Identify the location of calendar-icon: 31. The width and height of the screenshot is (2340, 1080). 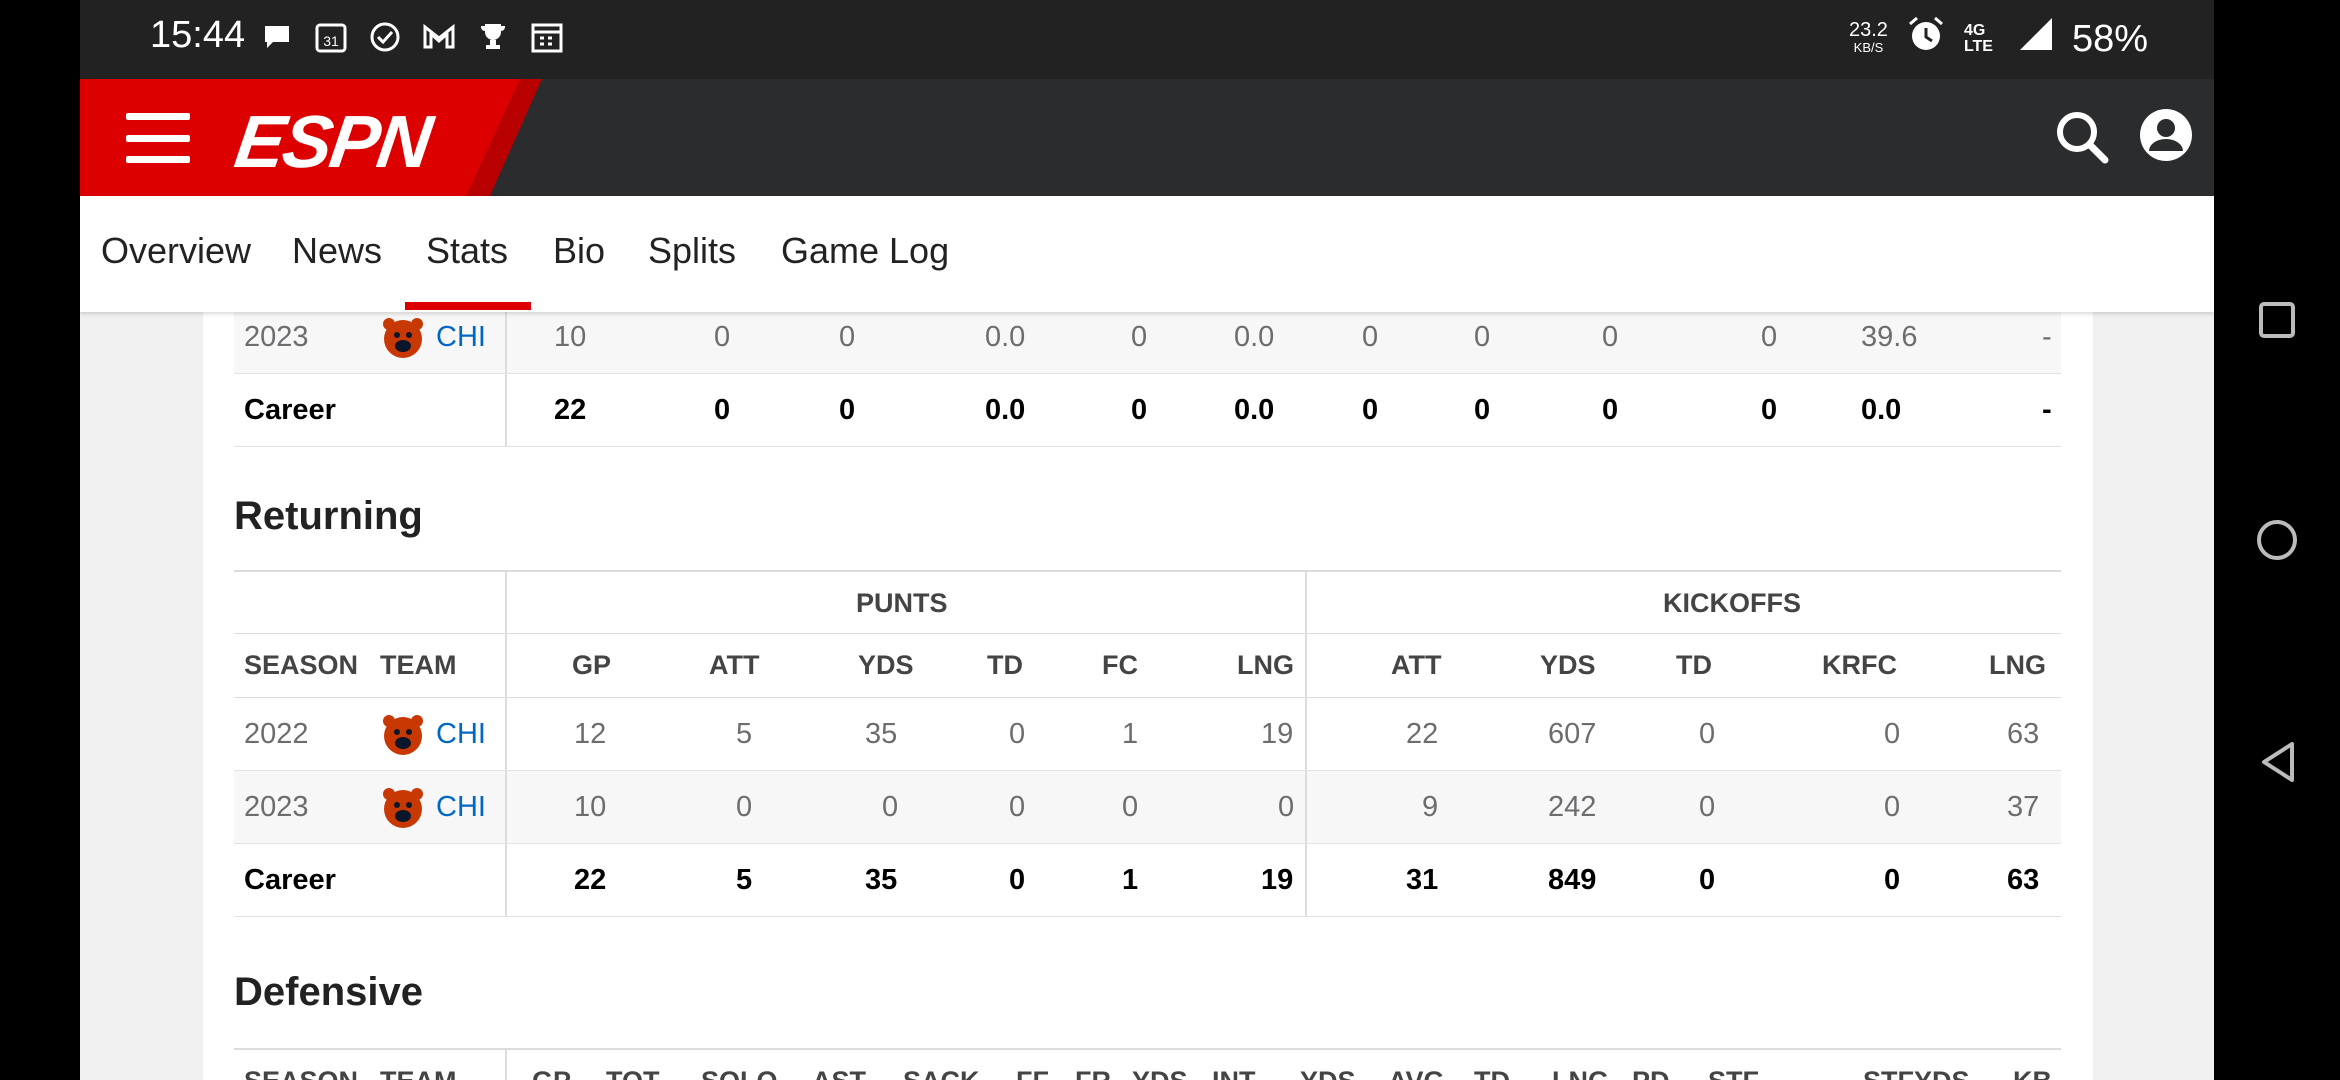
(331, 37).